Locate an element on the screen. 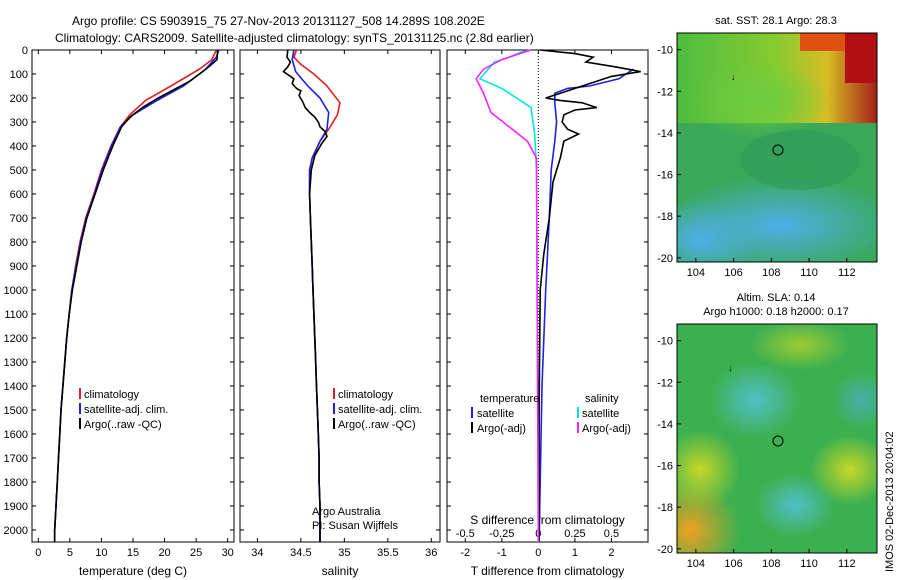 The image size is (900, 580). y-tick-label: 600 is located at coordinates (19, 195).